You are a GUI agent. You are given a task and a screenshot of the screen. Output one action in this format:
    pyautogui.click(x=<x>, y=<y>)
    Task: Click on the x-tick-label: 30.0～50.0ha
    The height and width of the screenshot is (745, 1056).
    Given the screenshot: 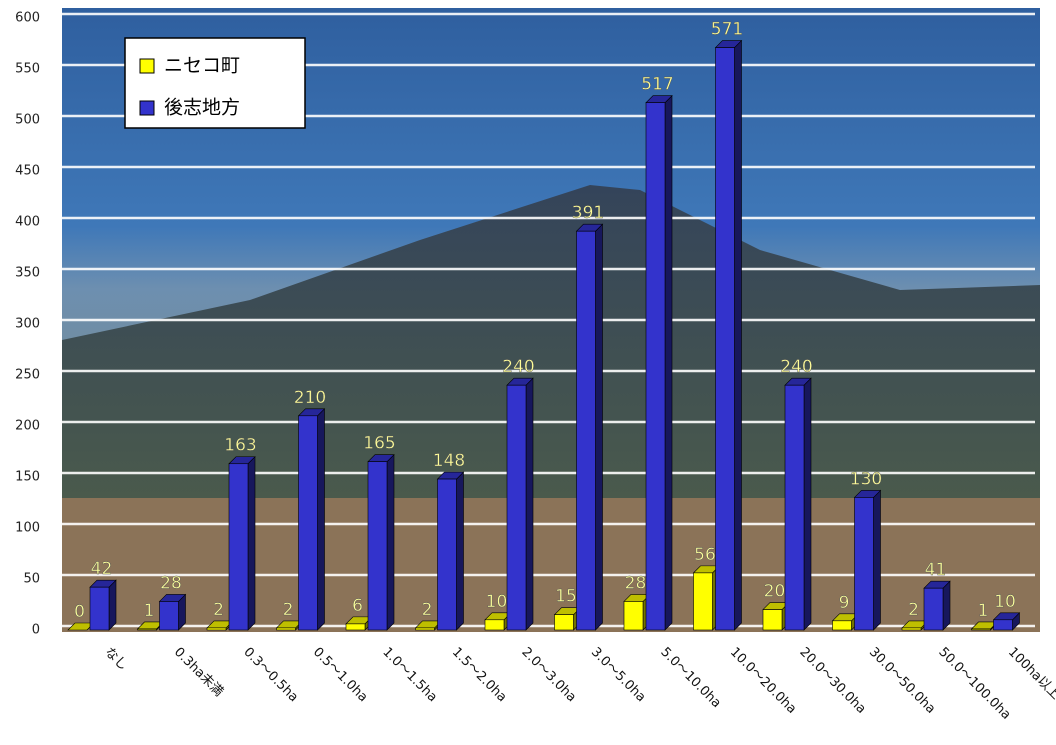 What is the action you would take?
    pyautogui.click(x=902, y=681)
    